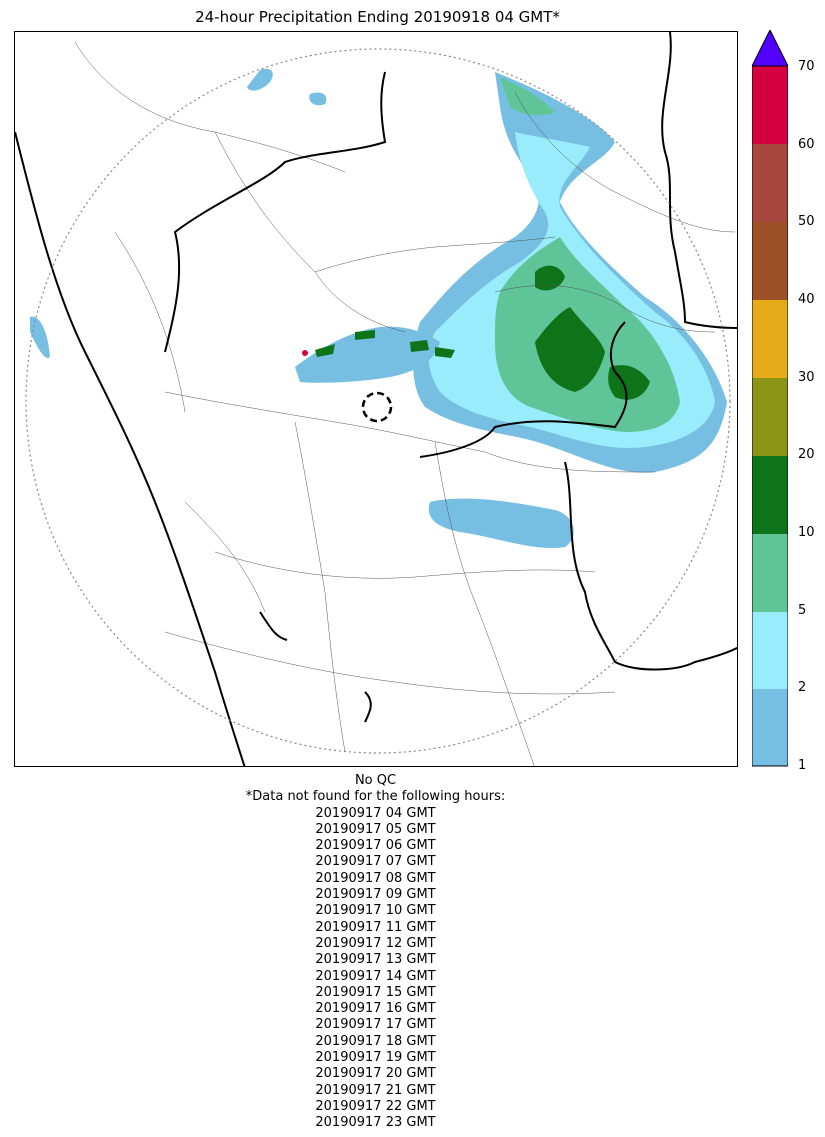  Describe the element at coordinates (806, 377) in the screenshot. I see `colorbar-tick-label: 30` at that location.